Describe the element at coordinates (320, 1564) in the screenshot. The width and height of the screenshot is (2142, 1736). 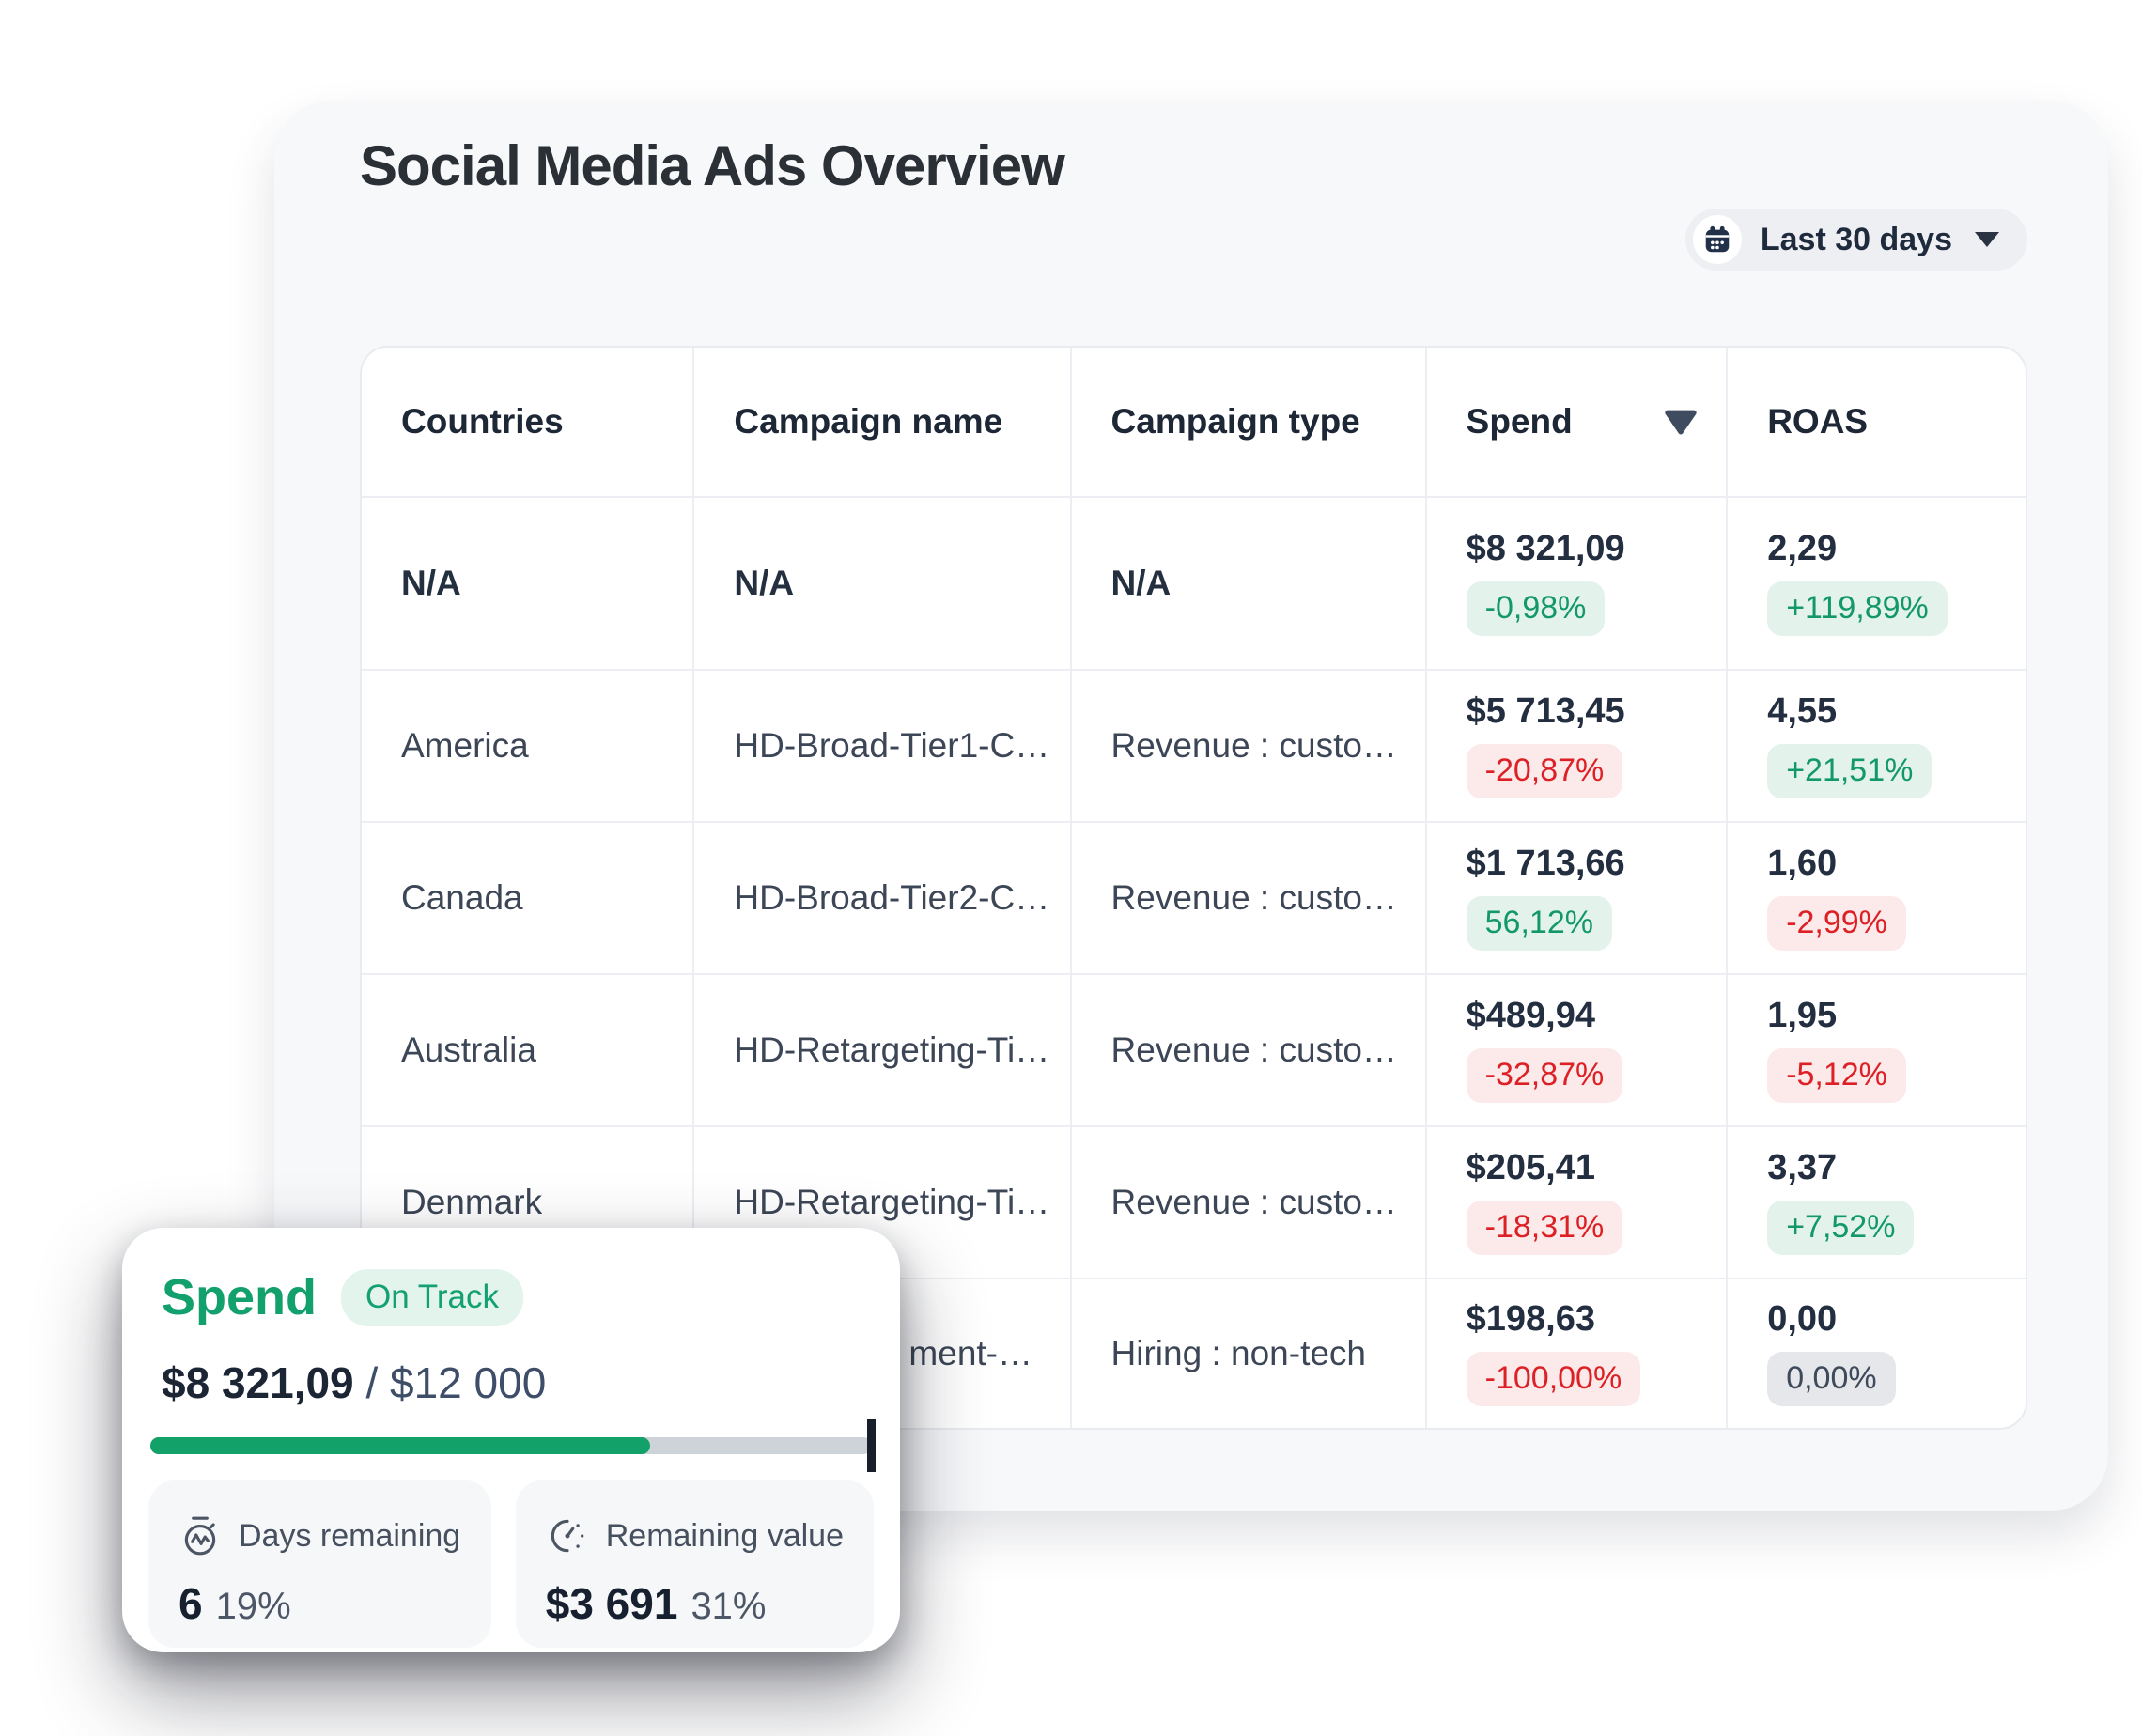
I see `metric-days-remaining: Days remaining 6 19%` at that location.